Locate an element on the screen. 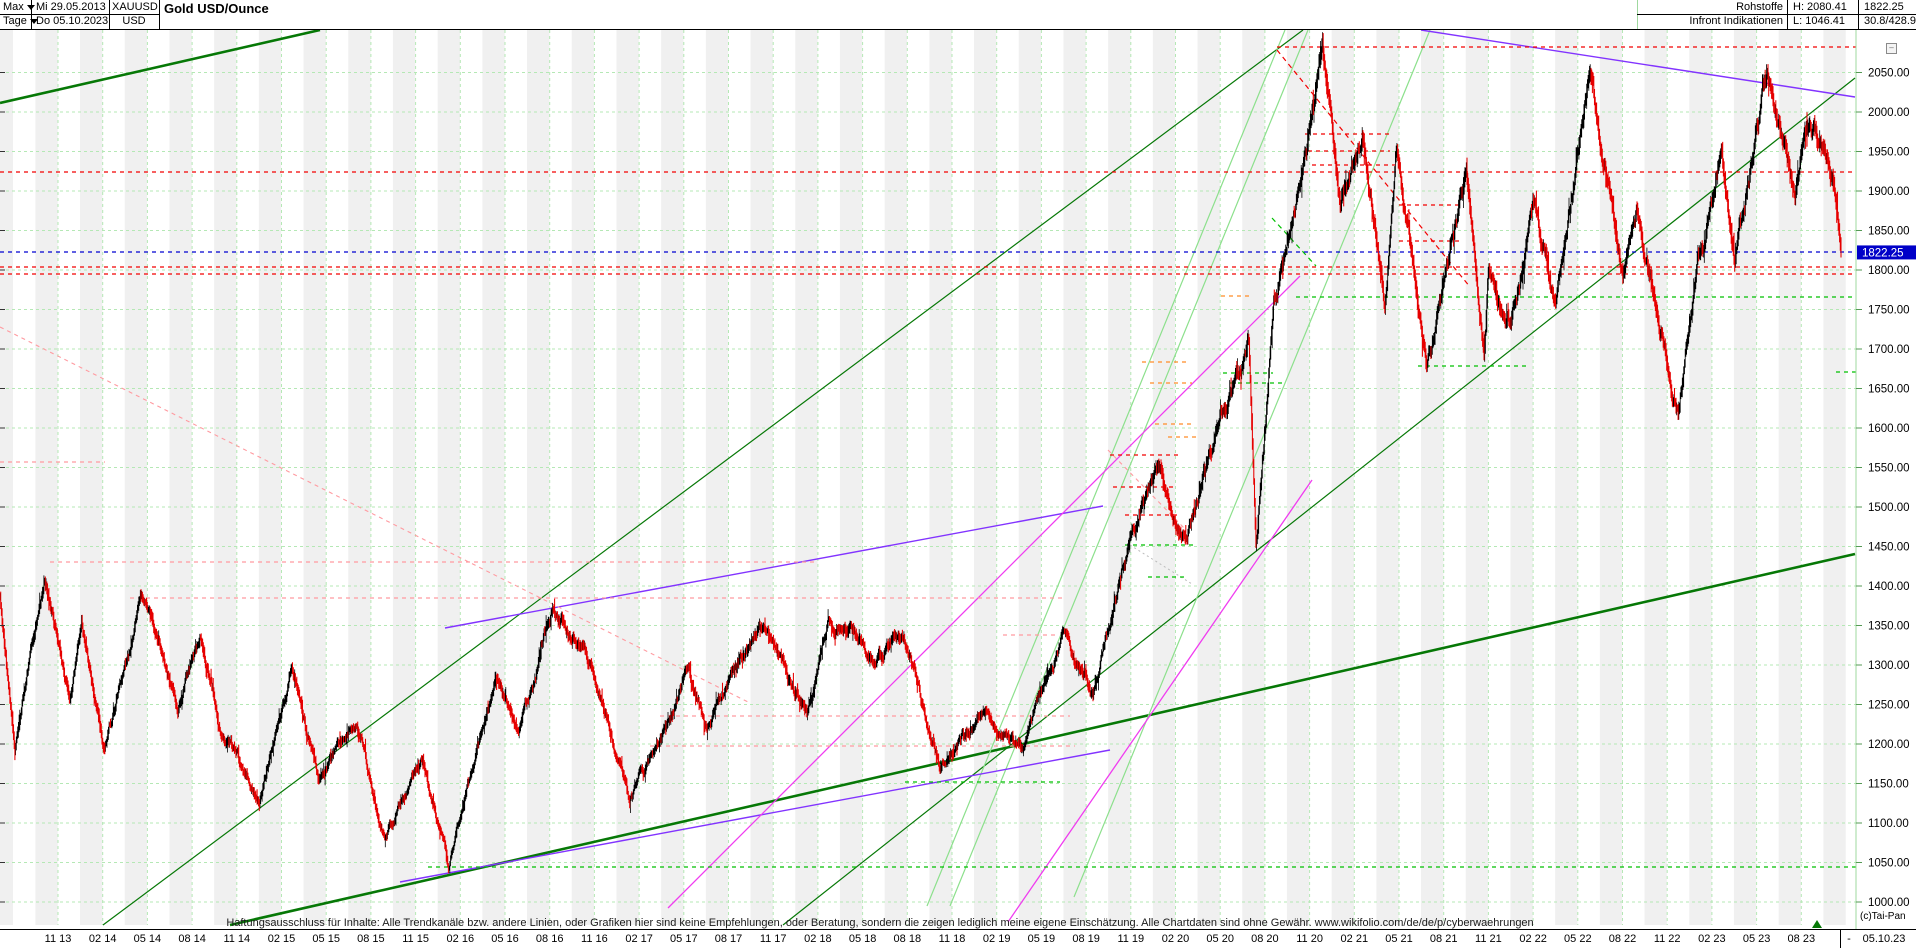  svg-text: 2000.00 is located at coordinates (1889, 113).